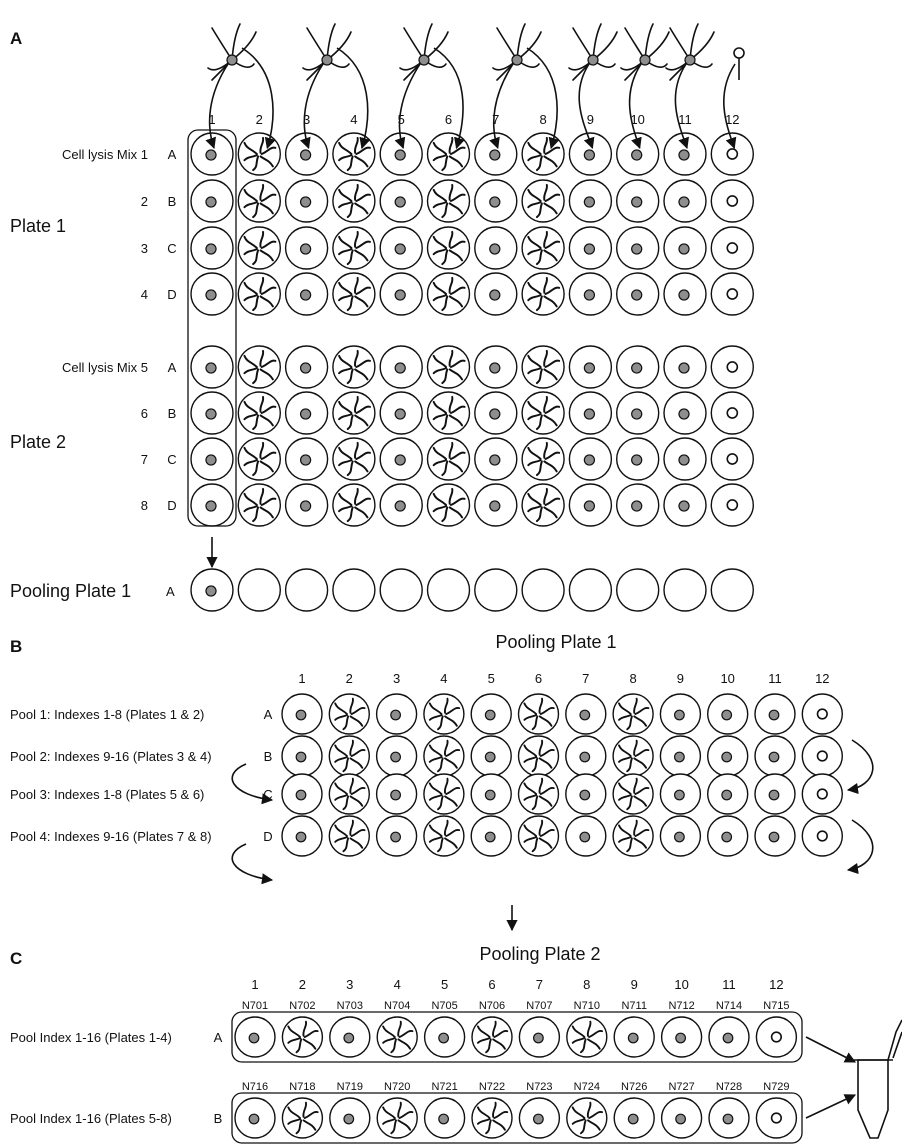 This screenshot has height=1147, width=902. What do you see at coordinates (171, 294) in the screenshot?
I see `row-letter: D` at bounding box center [171, 294].